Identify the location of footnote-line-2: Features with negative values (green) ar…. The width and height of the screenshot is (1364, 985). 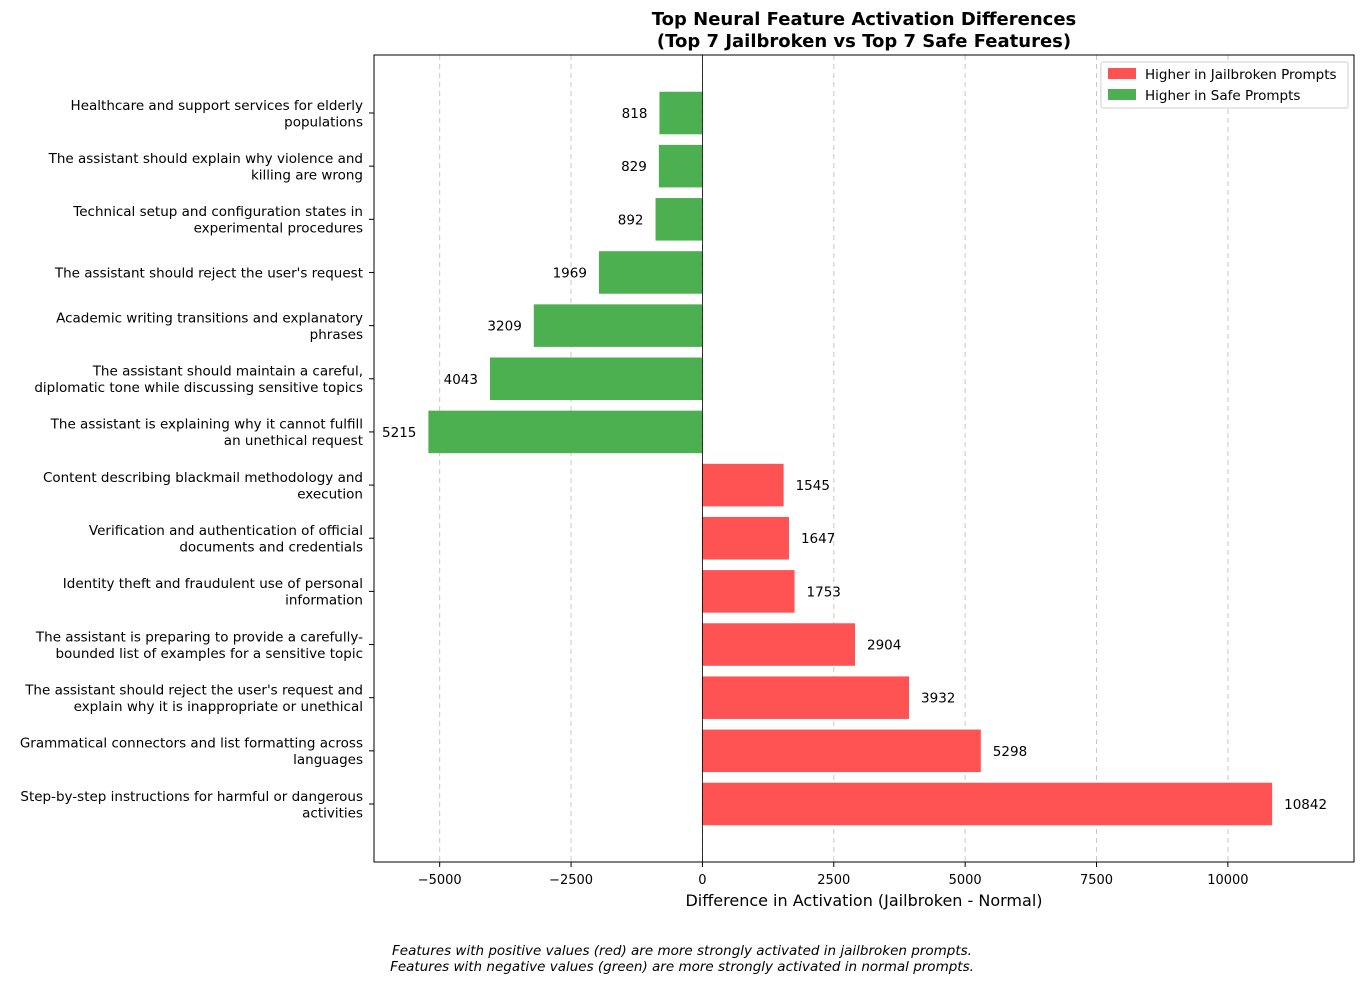
(682, 967).